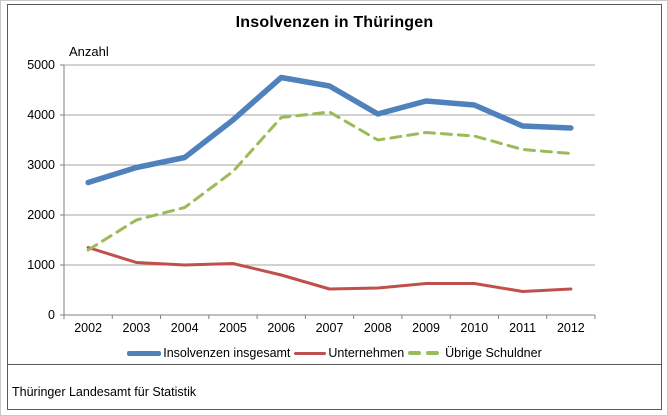 This screenshot has height=416, width=668. Describe the element at coordinates (474, 328) in the screenshot. I see `x-tick-label: 2010` at that location.